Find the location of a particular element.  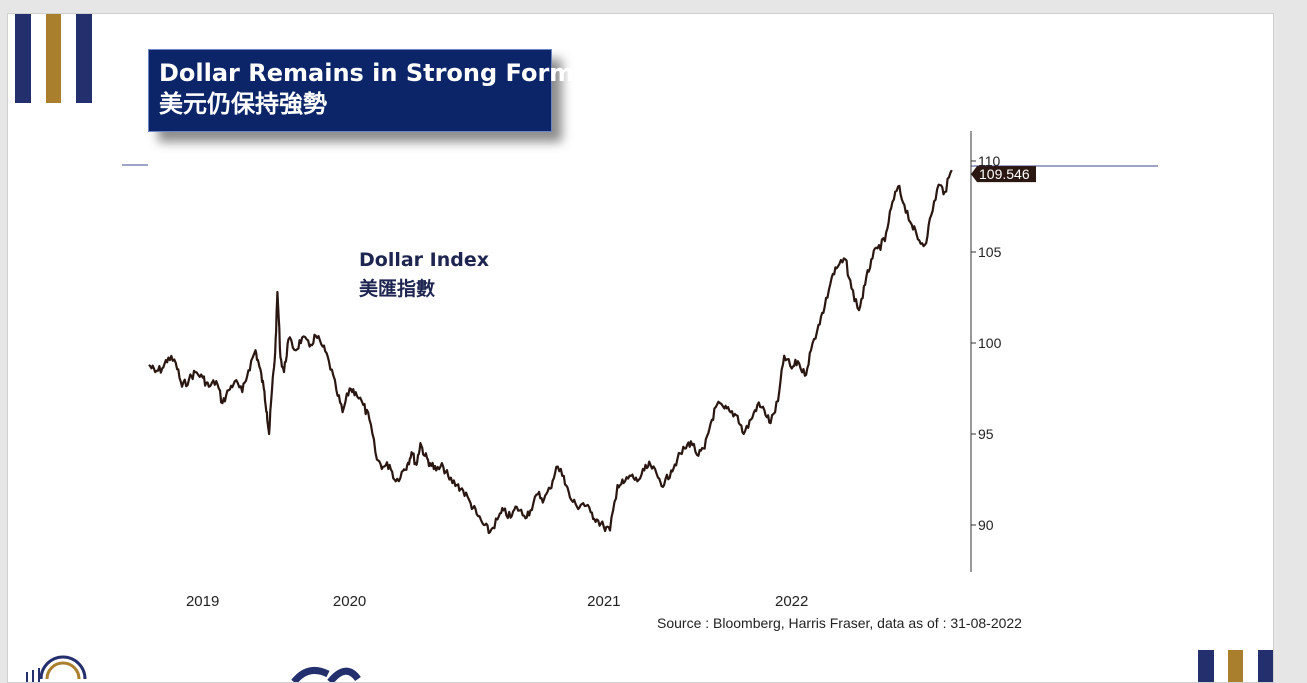

series-label-zh: 美匯指數 is located at coordinates (397, 288).